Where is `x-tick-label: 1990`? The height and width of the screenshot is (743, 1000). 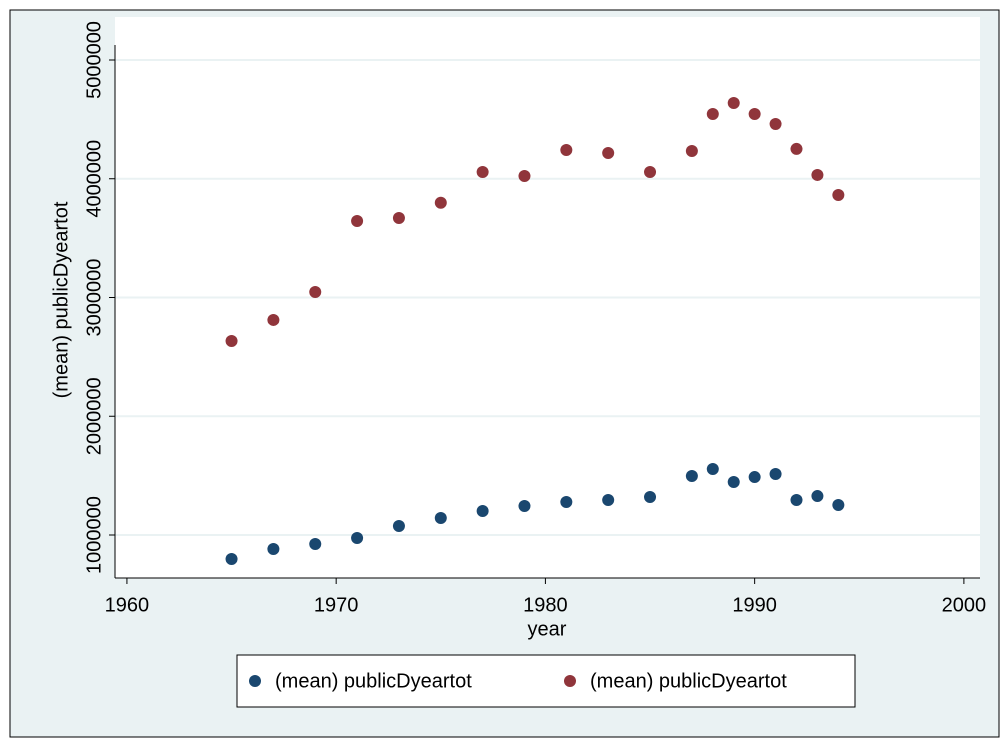
x-tick-label: 1990 is located at coordinates (754, 605).